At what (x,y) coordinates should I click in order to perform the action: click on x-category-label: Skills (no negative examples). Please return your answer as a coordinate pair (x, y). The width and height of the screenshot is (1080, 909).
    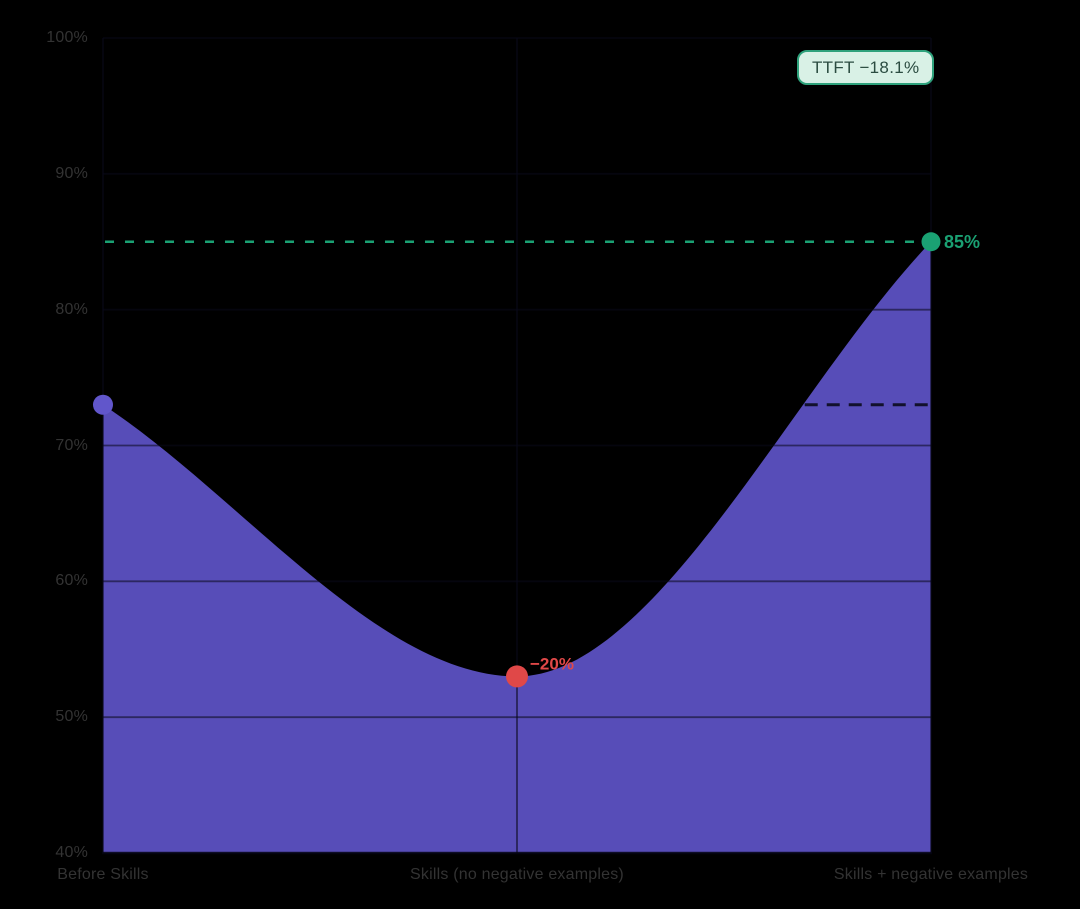
    Looking at the image, I should click on (517, 874).